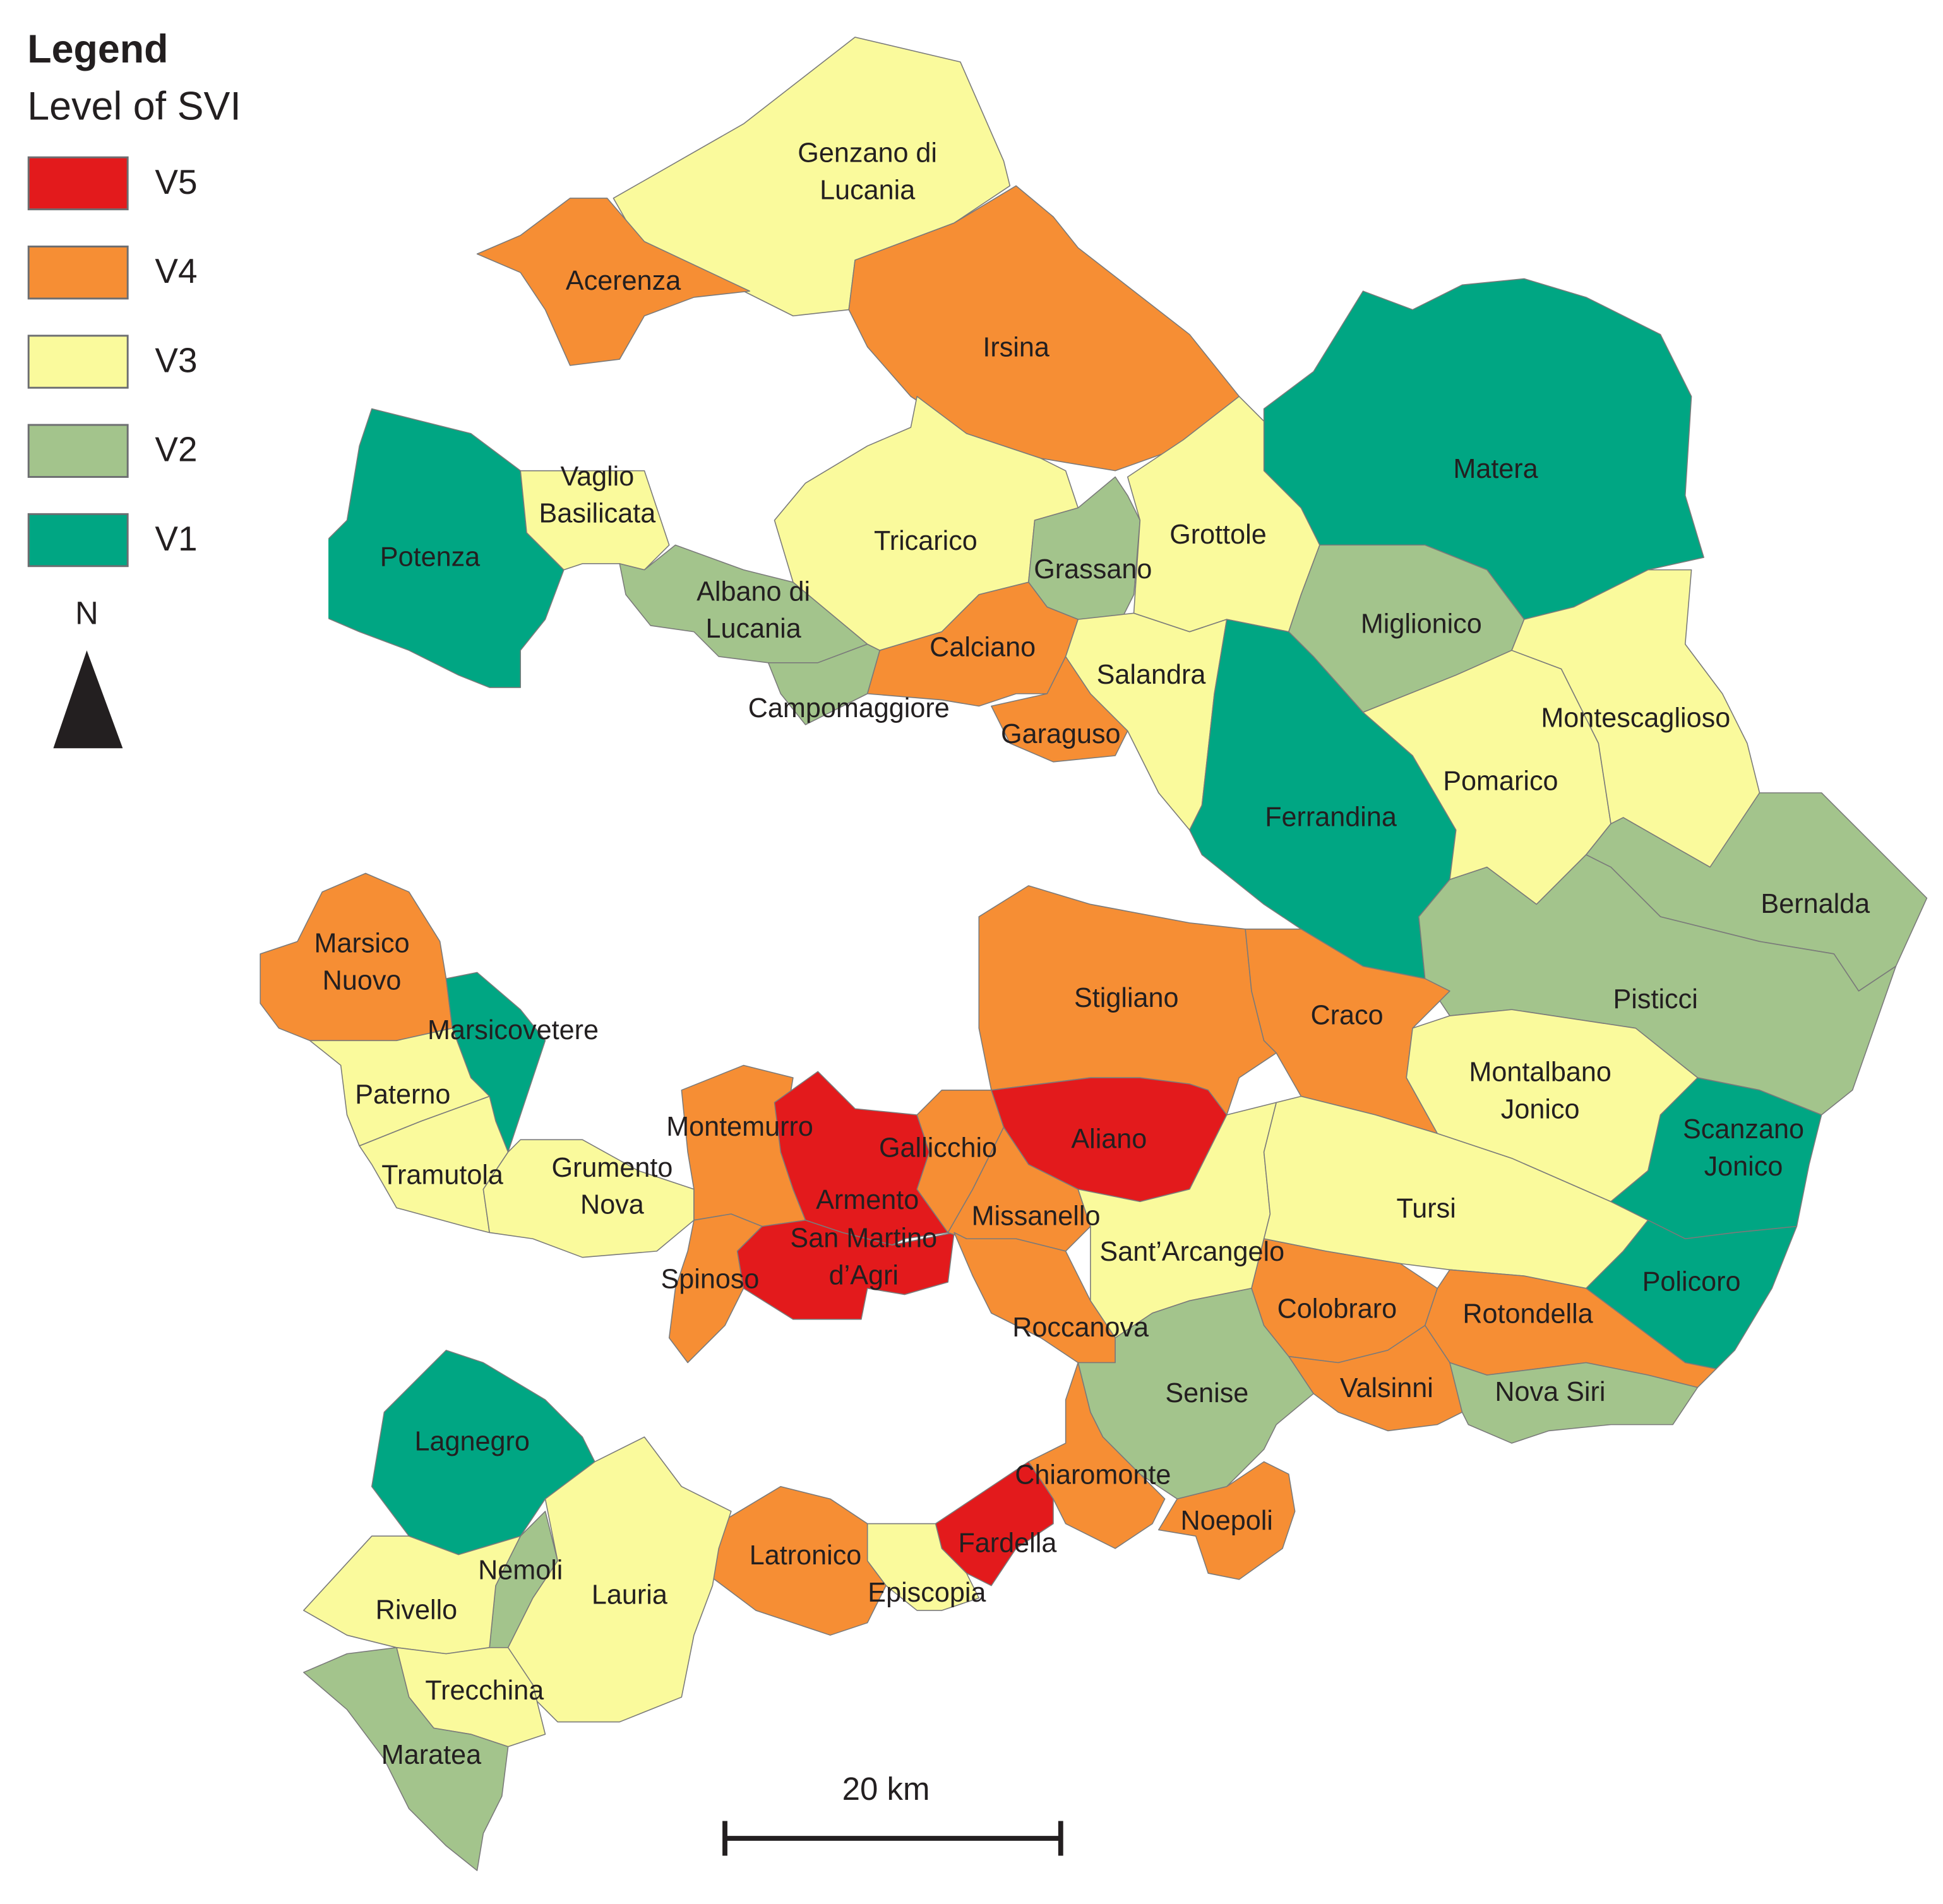 The image size is (1943, 1904). What do you see at coordinates (176, 538) in the screenshot?
I see `legend-label: V1` at bounding box center [176, 538].